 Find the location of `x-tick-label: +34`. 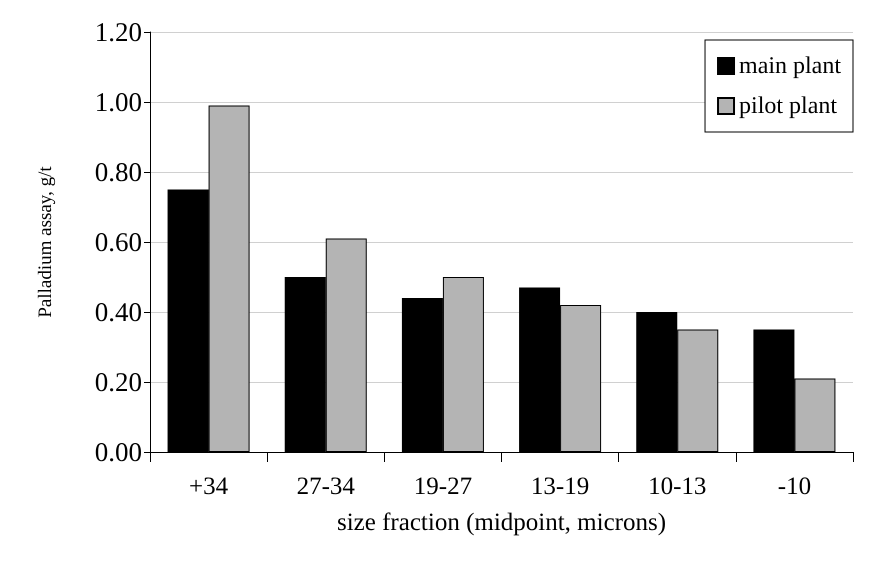

x-tick-label: +34 is located at coordinates (209, 486).